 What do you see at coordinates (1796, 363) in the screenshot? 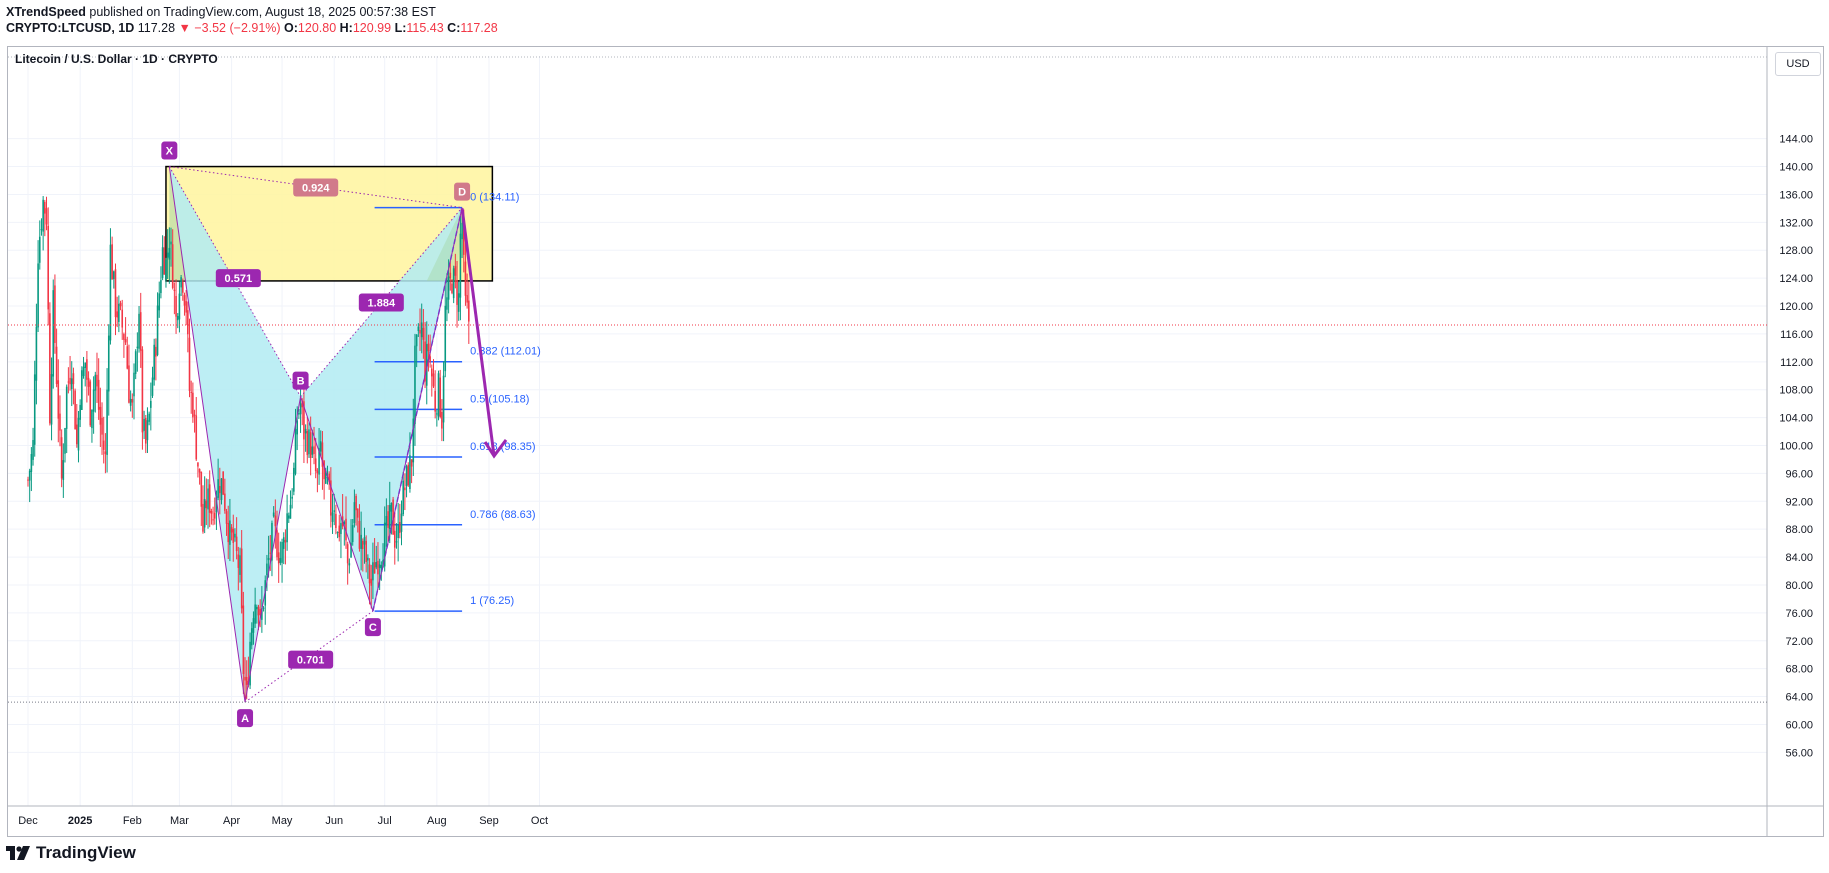
I see `y-tick-label: 112.00` at bounding box center [1796, 363].